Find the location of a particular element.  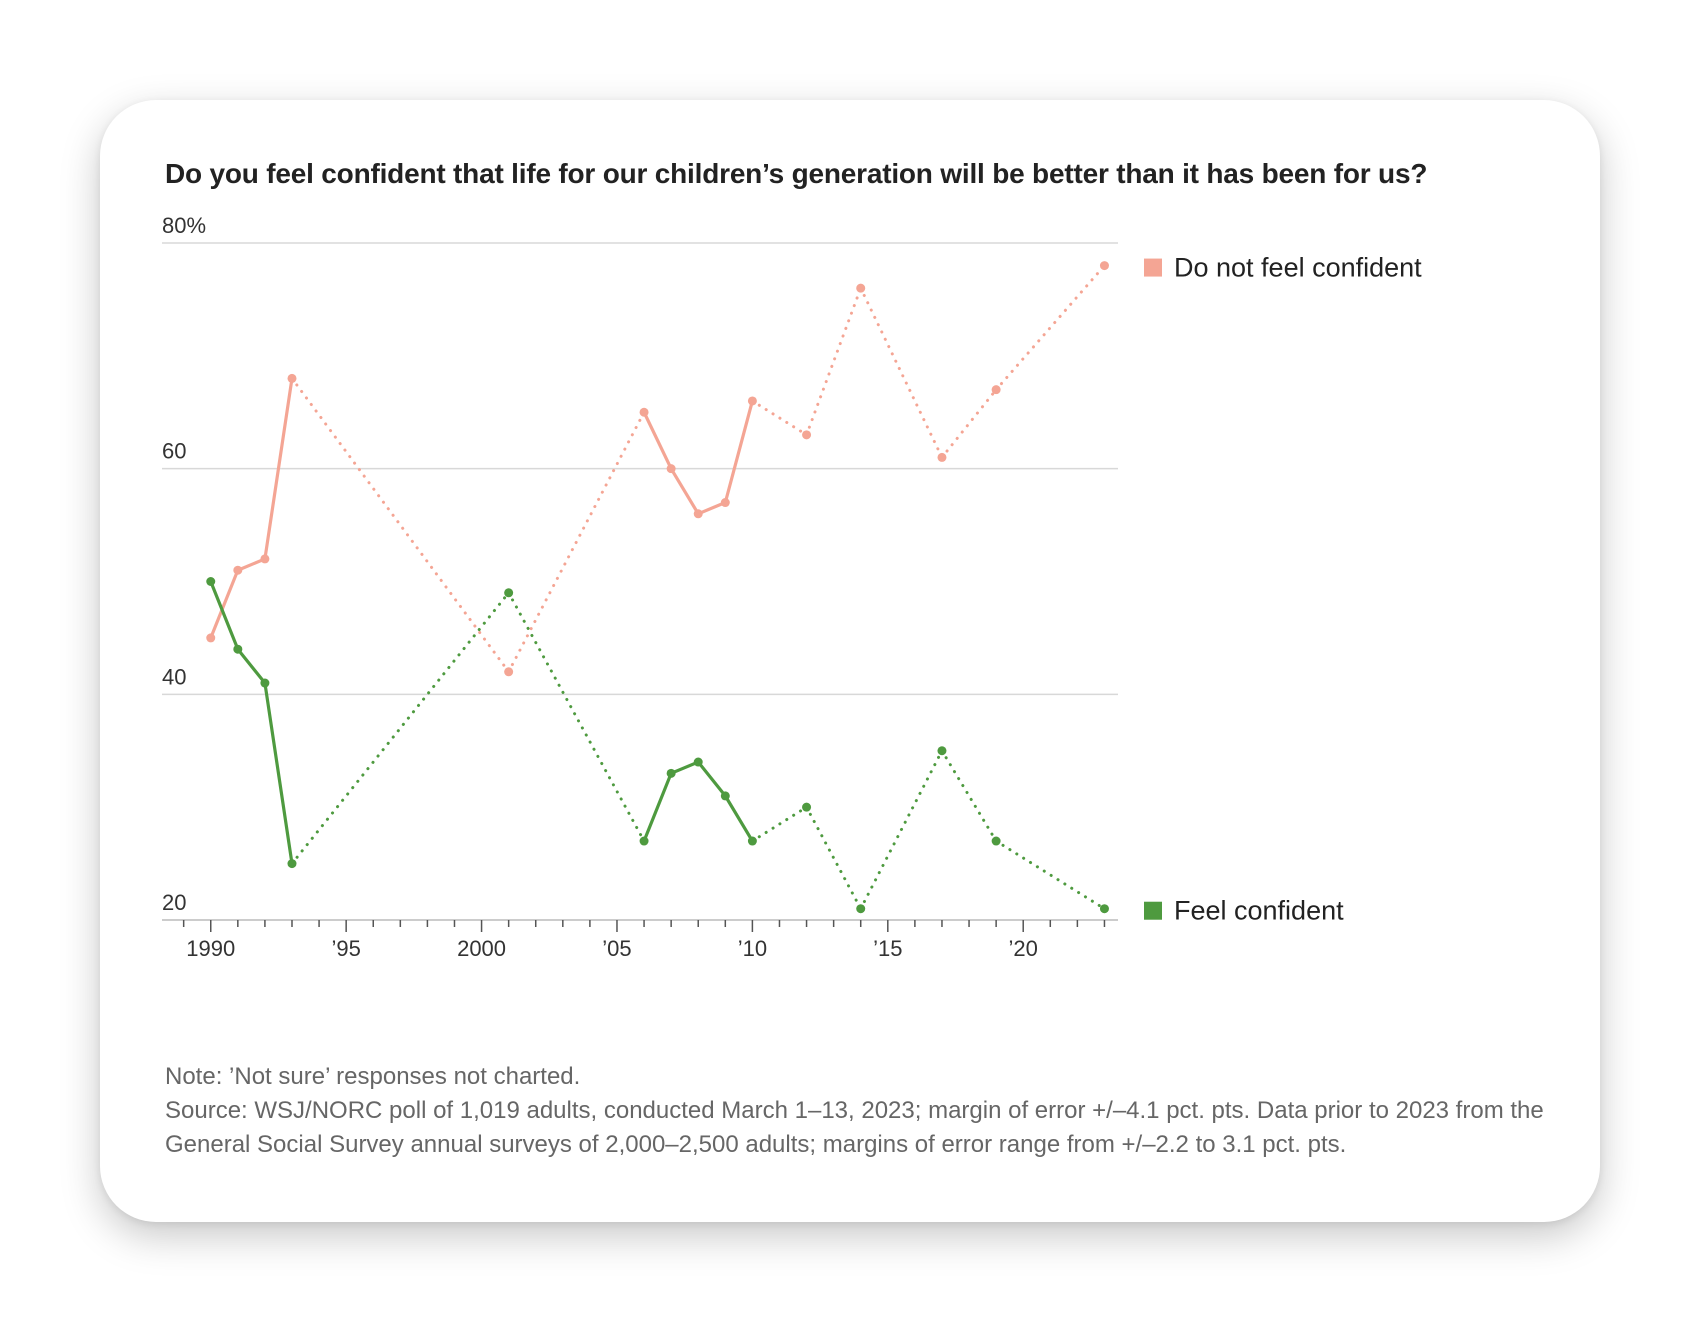

y-tick-label-60: 60 is located at coordinates (174, 451).